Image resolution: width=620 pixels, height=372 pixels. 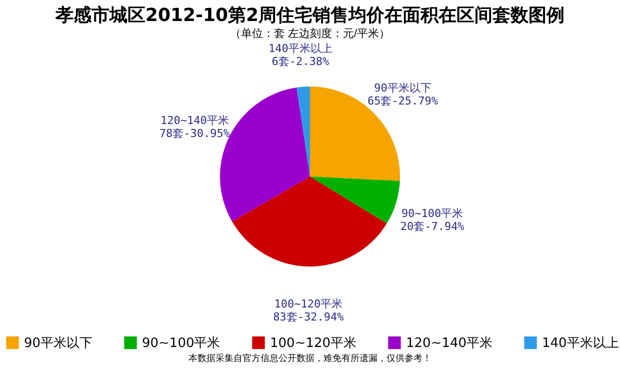 I want to click on legend-label: 140平米以上, so click(x=580, y=343).